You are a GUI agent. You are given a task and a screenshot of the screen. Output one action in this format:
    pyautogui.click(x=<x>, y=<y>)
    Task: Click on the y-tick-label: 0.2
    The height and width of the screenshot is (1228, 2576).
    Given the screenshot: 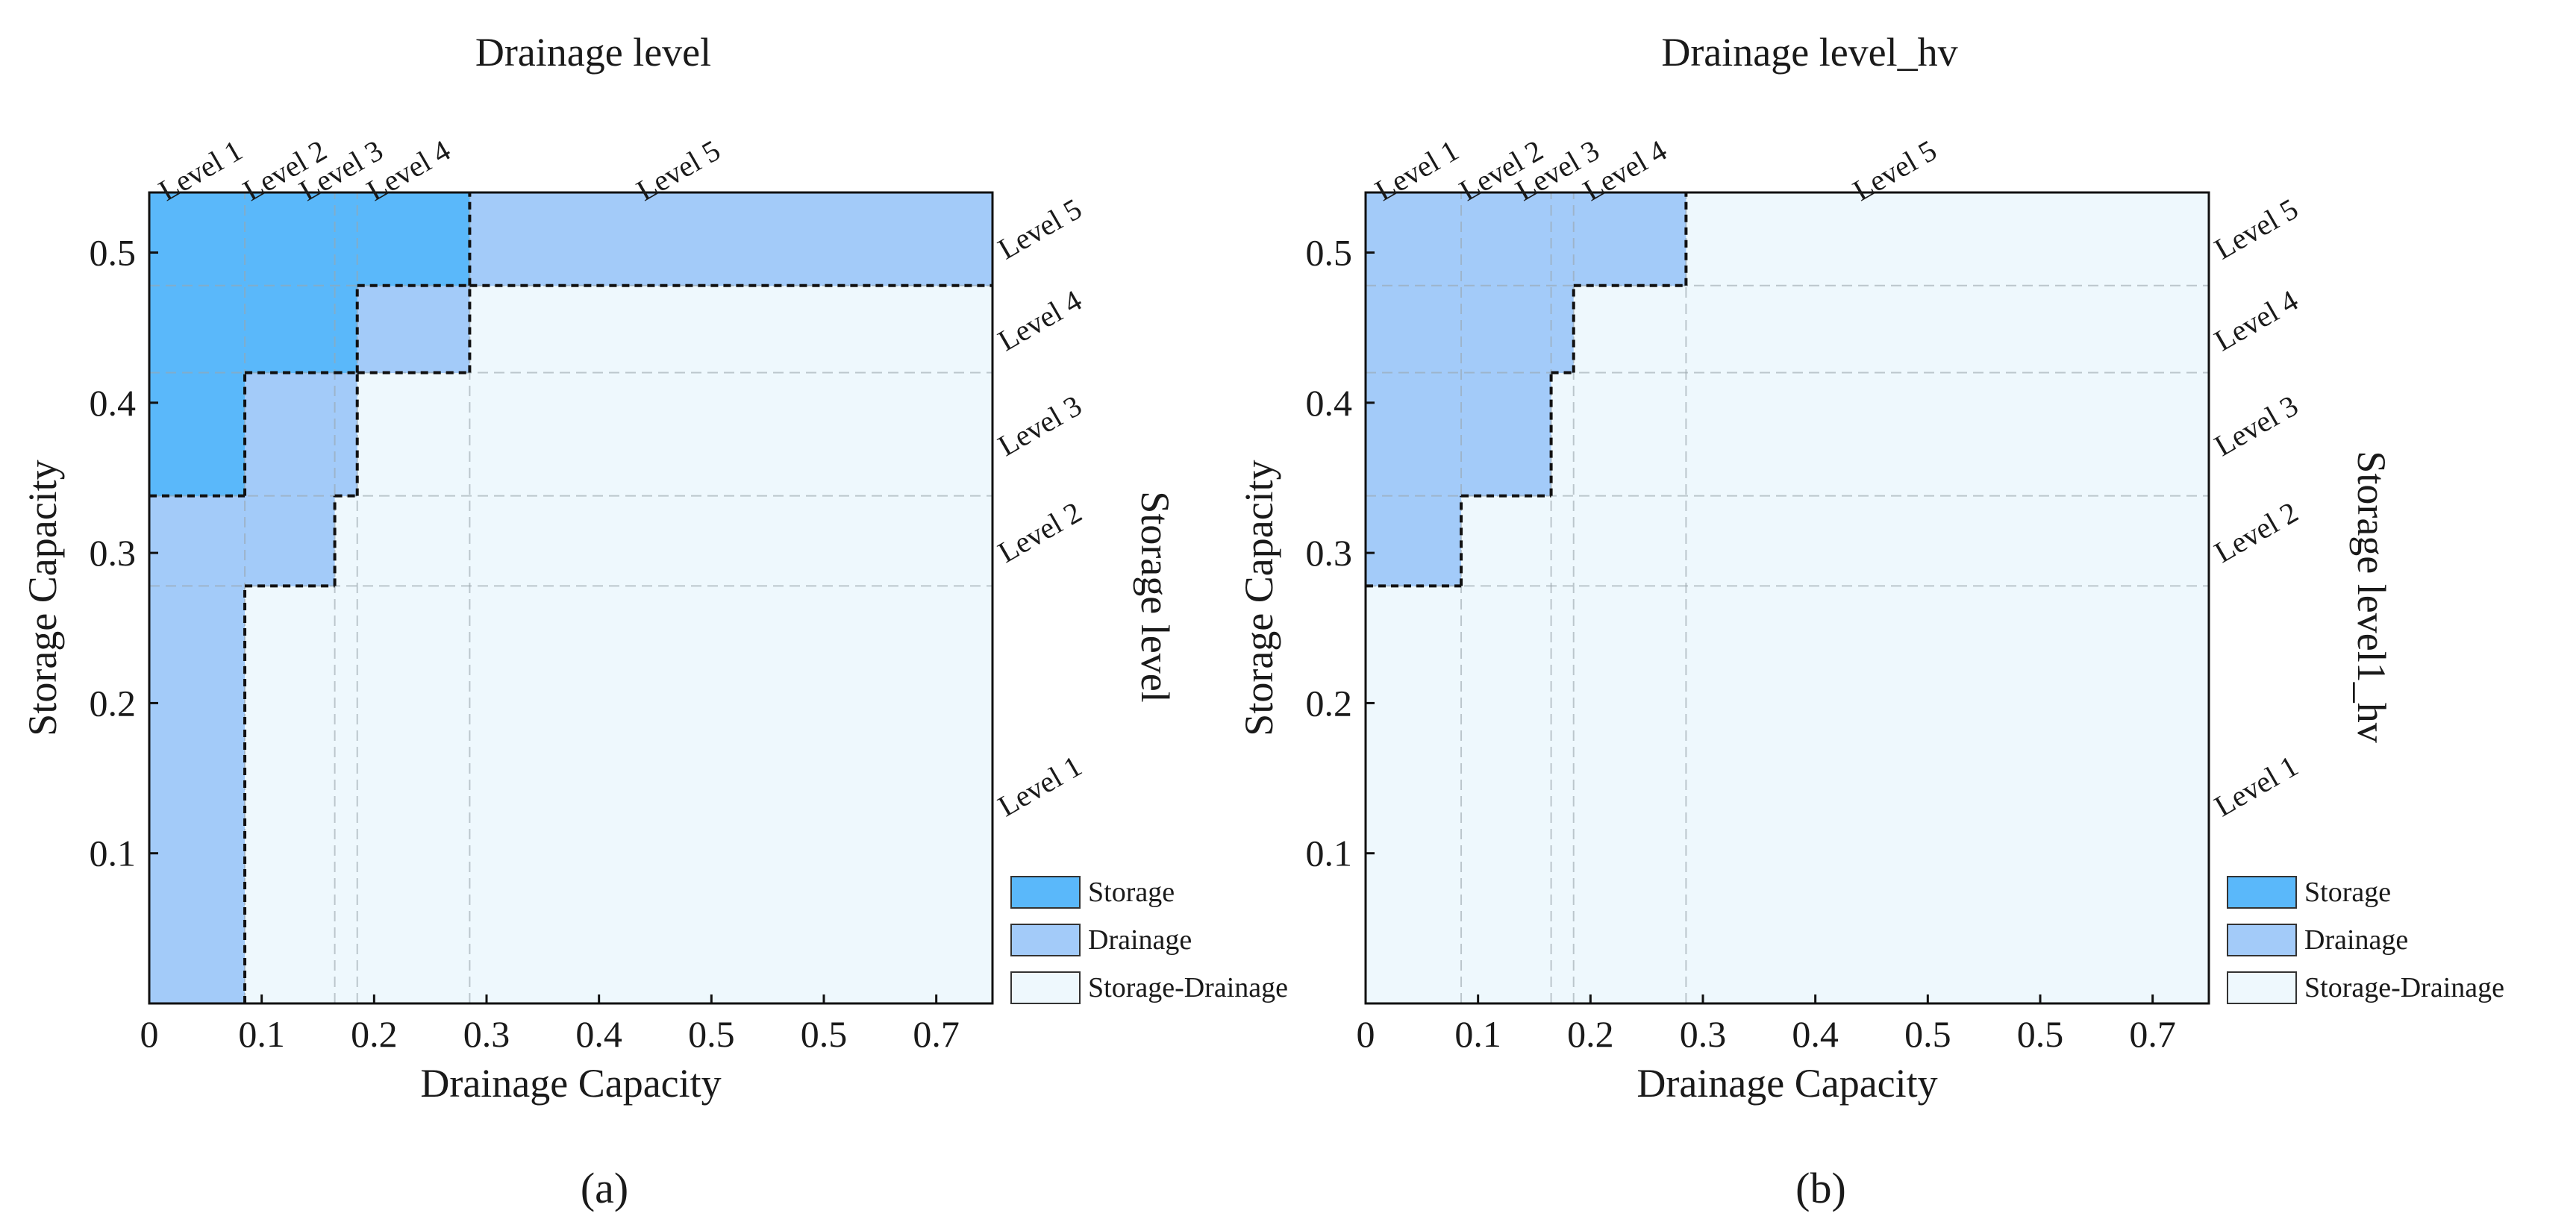 What is the action you would take?
    pyautogui.click(x=113, y=703)
    